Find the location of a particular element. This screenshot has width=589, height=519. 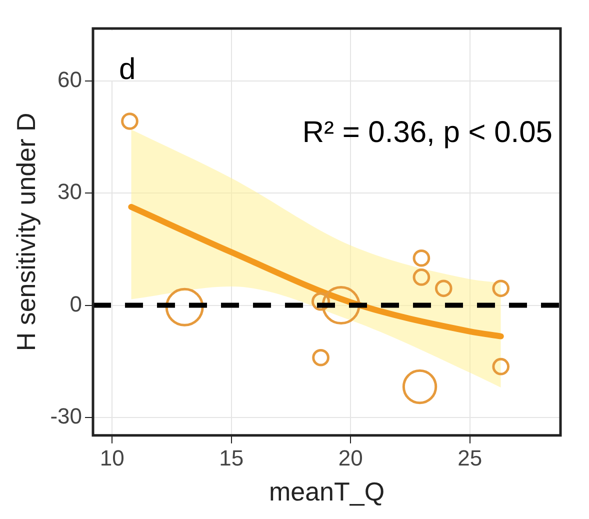

y-tick-label: 30 is located at coordinates (70, 191).